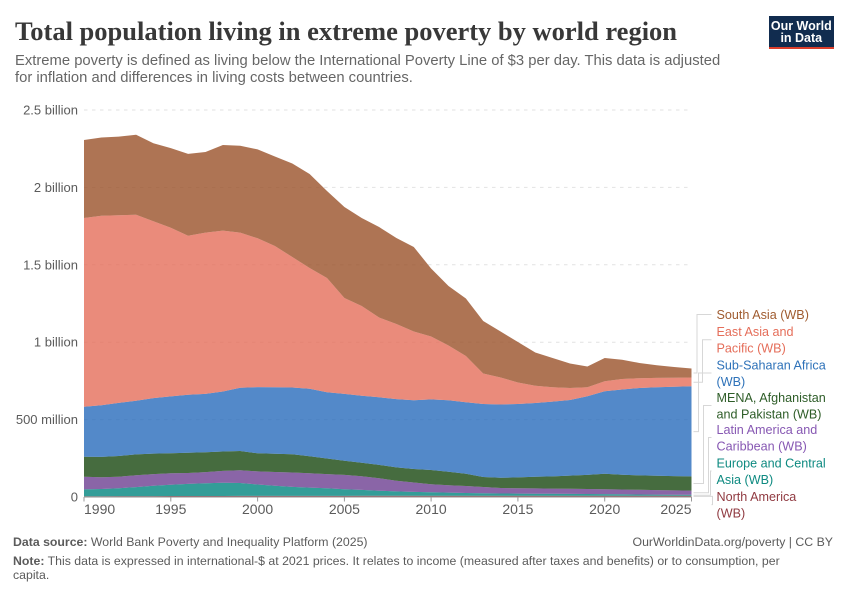 This screenshot has width=850, height=600. Describe the element at coordinates (99, 509) in the screenshot. I see `svg-text: 1990` at that location.